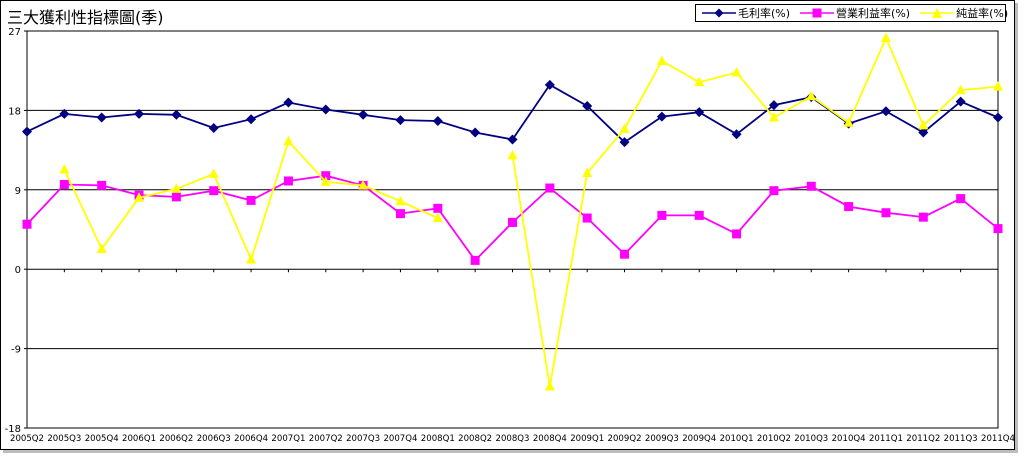  What do you see at coordinates (251, 439) in the screenshot?
I see `x-tick-label: 2006Q4` at bounding box center [251, 439].